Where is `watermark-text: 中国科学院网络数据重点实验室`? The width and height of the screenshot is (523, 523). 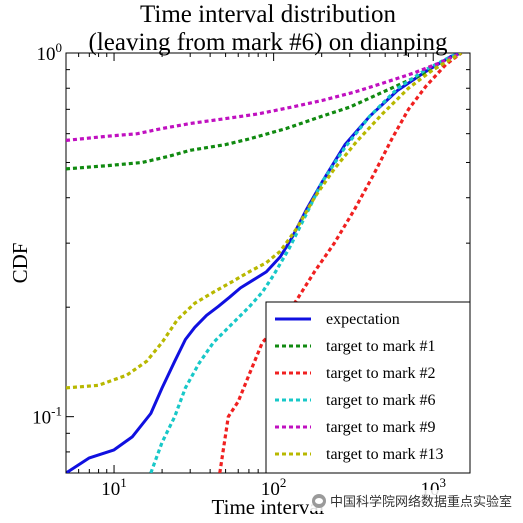
watermark-text: 中国科学院网络数据重点实验室 is located at coordinates (420, 502).